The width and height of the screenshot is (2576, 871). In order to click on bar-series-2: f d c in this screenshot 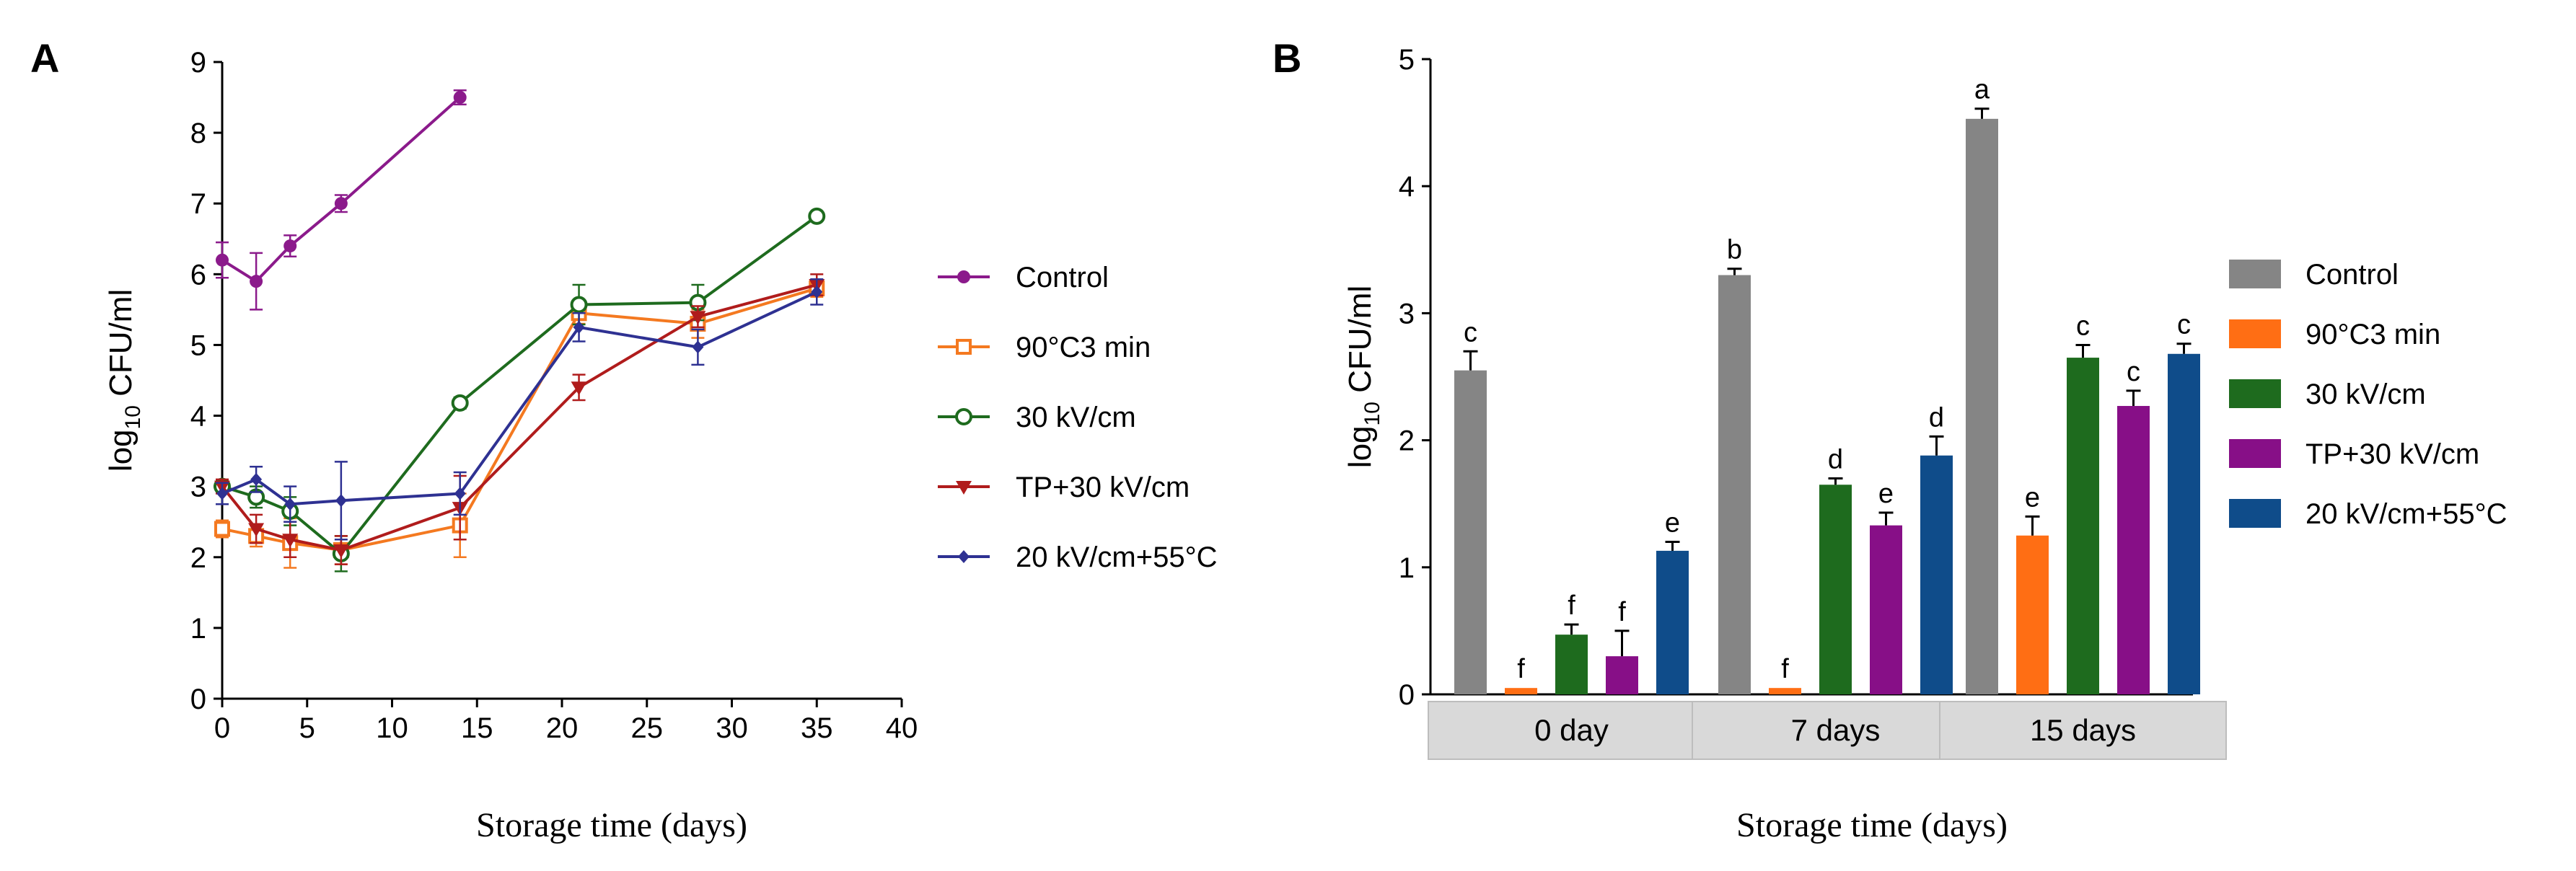, I will do `click(1827, 502)`.